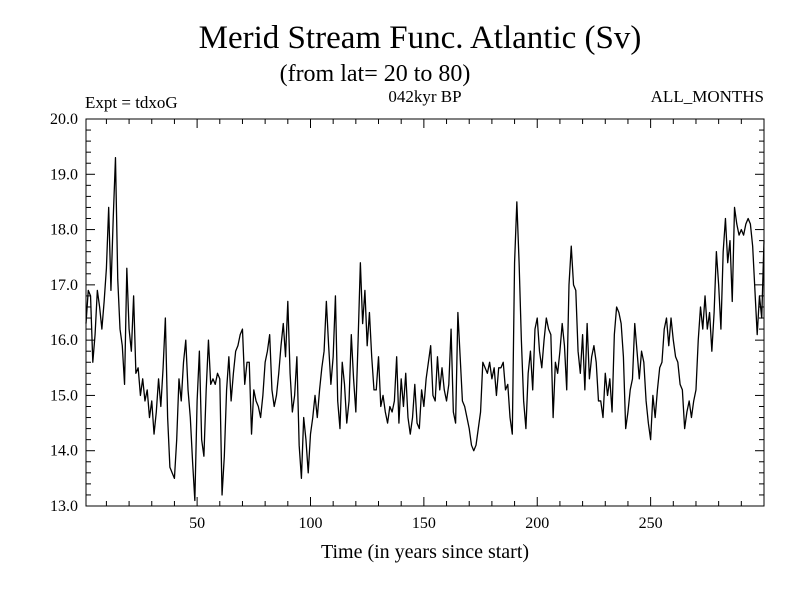 The width and height of the screenshot is (800, 600). Describe the element at coordinates (424, 96) in the screenshot. I see `annotation-period: 042kyr BP` at that location.